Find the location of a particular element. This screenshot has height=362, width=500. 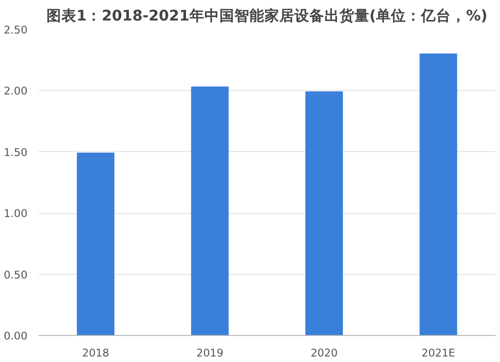

y-tick-label: 1.00 is located at coordinates (16, 213).